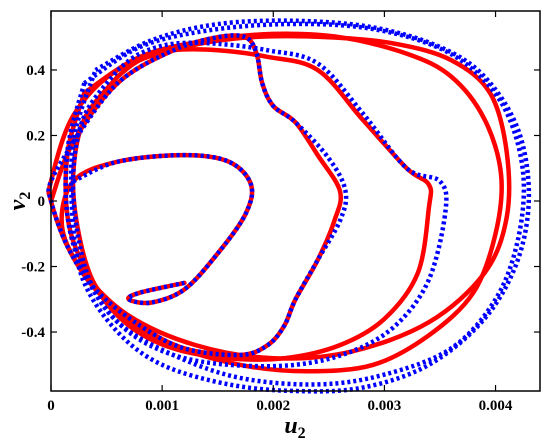  Describe the element at coordinates (273, 406) in the screenshot. I see `x-tick-label: 0.002` at that location.